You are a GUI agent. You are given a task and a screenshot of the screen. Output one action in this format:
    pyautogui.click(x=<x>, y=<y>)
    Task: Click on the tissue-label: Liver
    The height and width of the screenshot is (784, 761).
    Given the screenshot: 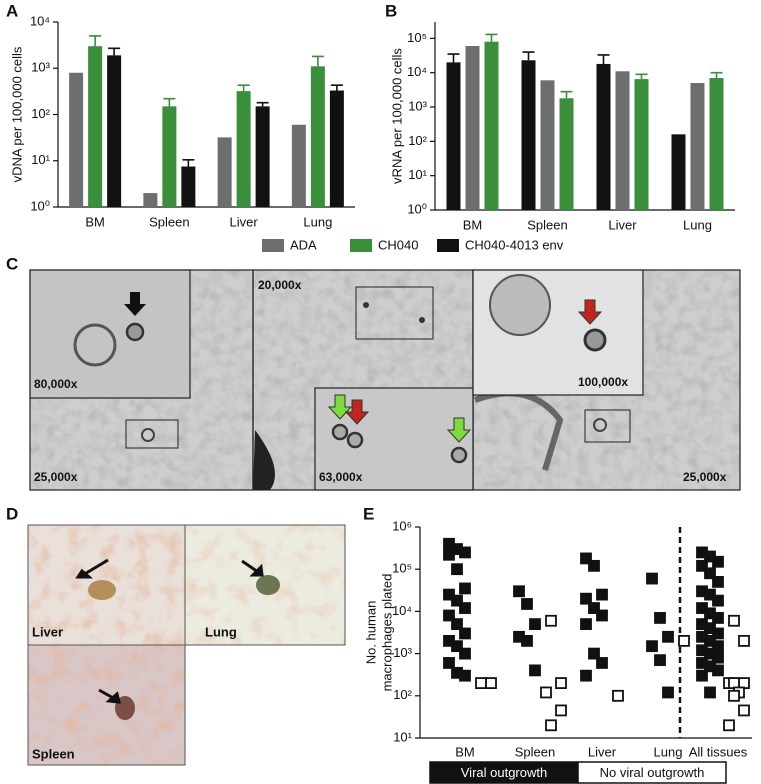 What is the action you would take?
    pyautogui.click(x=47, y=631)
    